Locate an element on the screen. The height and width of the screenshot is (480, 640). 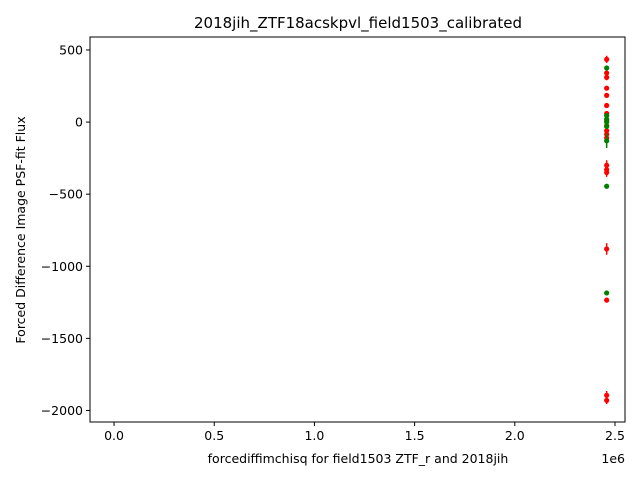
y-axis-label: Forced Difference Image PSF-fit Flux is located at coordinates (20, 229).